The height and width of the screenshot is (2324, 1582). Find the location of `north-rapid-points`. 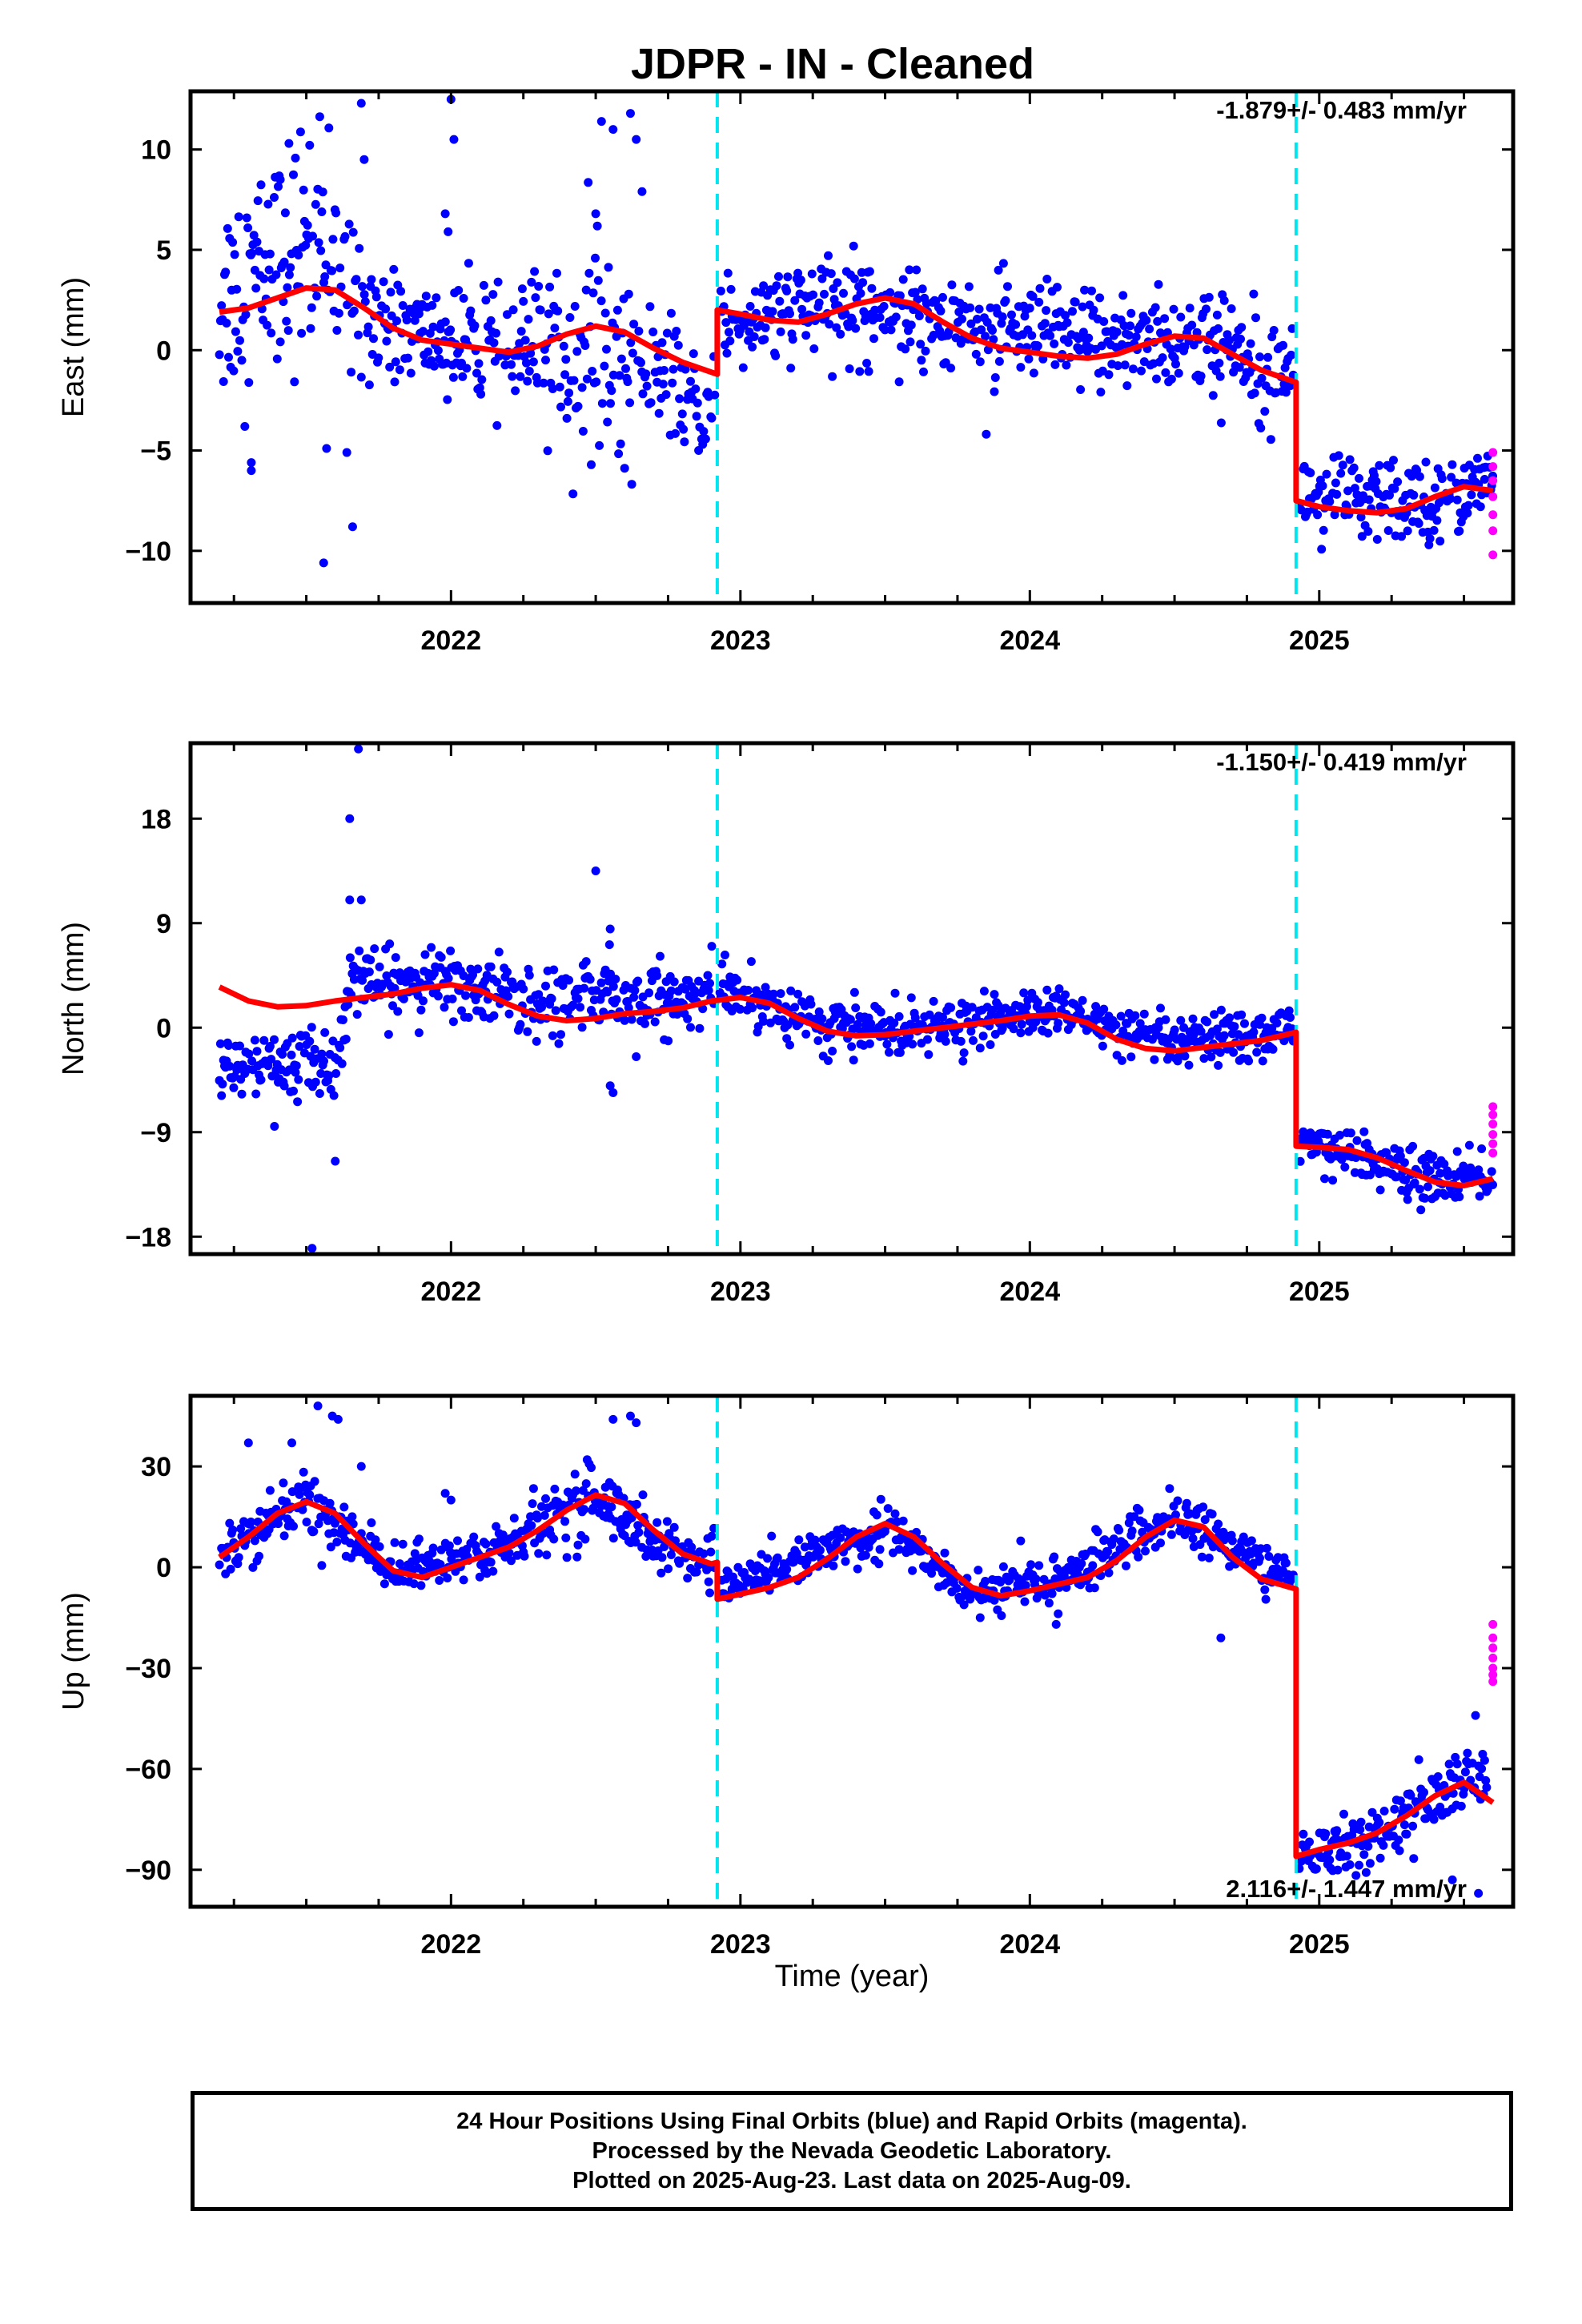

north-rapid-points is located at coordinates (1493, 1130).